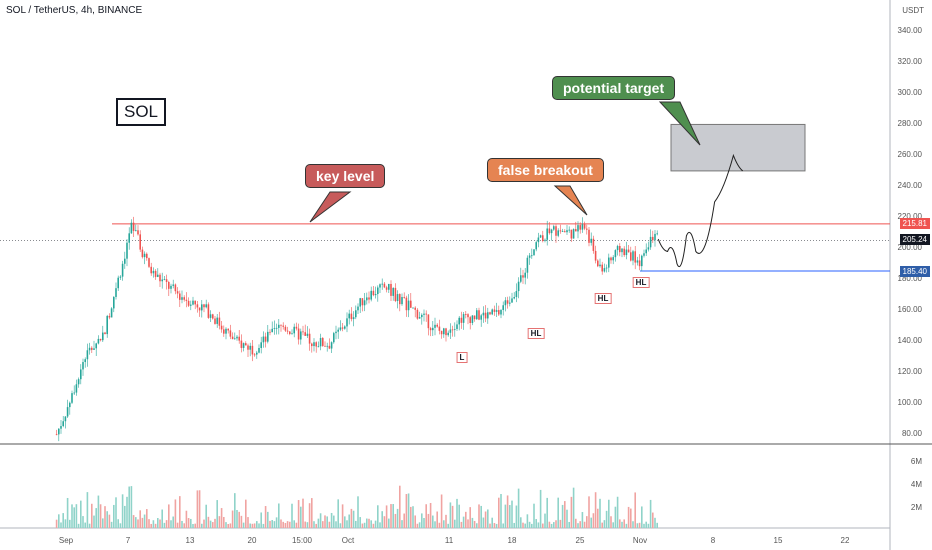  What do you see at coordinates (909, 186) in the screenshot?
I see `y-tick-label: 240.00` at bounding box center [909, 186].